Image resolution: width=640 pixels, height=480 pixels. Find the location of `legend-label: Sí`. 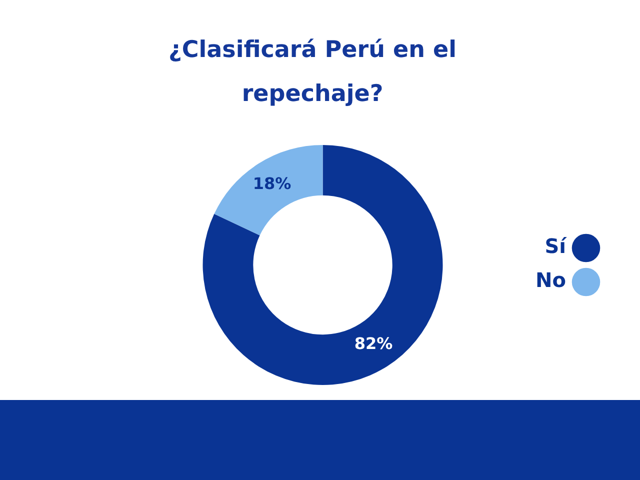

legend-label: Sí is located at coordinates (556, 246).